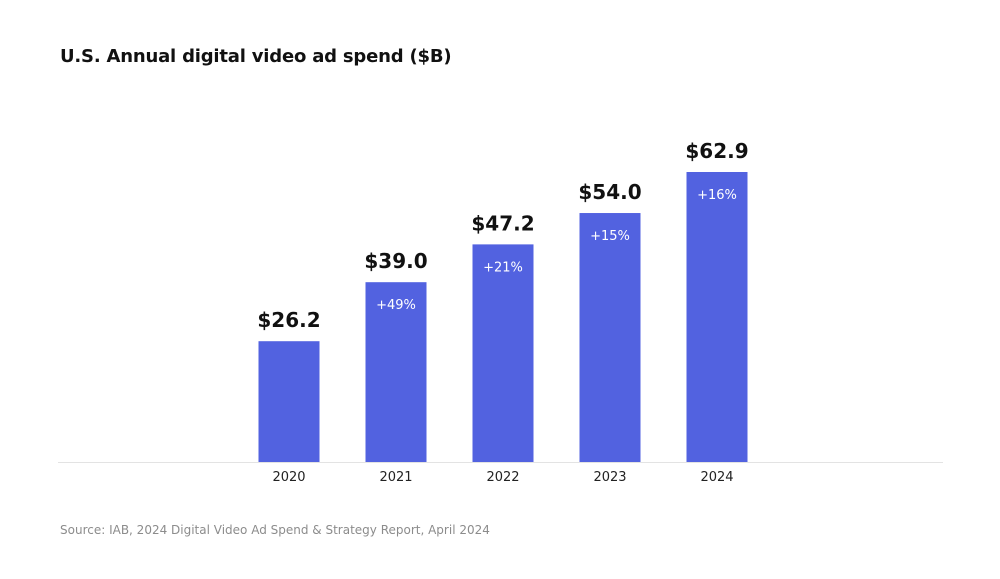 This screenshot has height=579, width=1000. What do you see at coordinates (717, 317) in the screenshot?
I see `bar-2024` at bounding box center [717, 317].